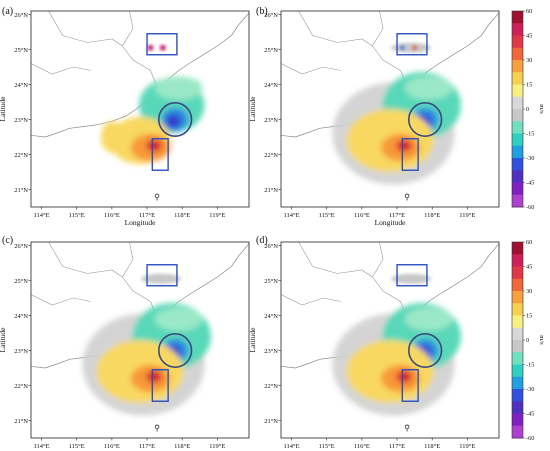 The height and width of the screenshot is (451, 550). What do you see at coordinates (173, 121) in the screenshot?
I see `inbound-core` at bounding box center [173, 121].